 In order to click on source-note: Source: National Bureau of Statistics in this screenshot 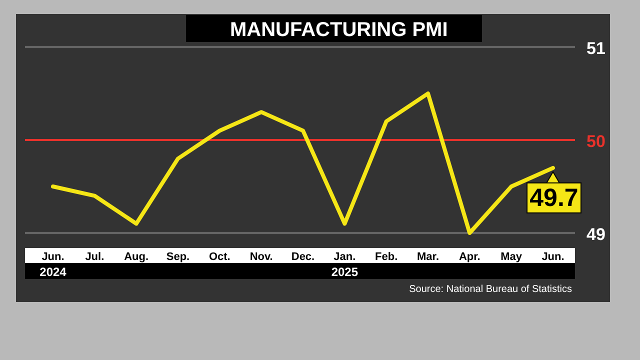, I will do `click(490, 289)`.